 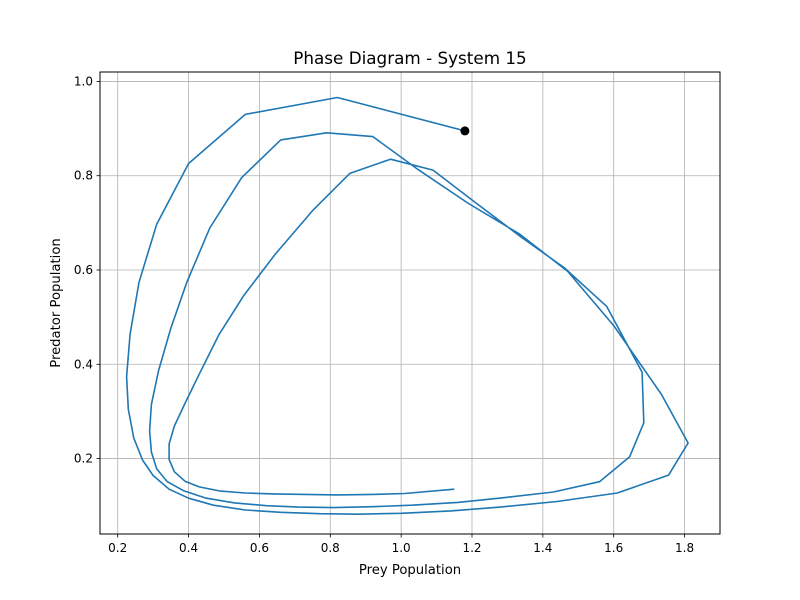 I want to click on x-tick-label: 1.6, so click(x=613, y=548).